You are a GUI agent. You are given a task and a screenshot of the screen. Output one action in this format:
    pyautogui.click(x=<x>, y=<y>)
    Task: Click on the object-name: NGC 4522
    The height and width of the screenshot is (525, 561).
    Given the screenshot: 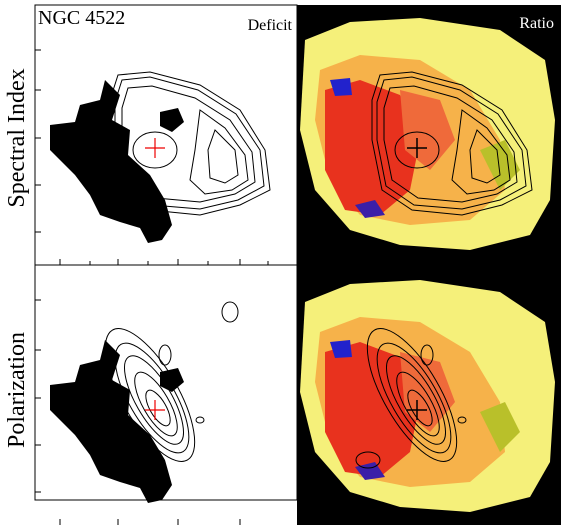 What is the action you would take?
    pyautogui.click(x=81, y=18)
    